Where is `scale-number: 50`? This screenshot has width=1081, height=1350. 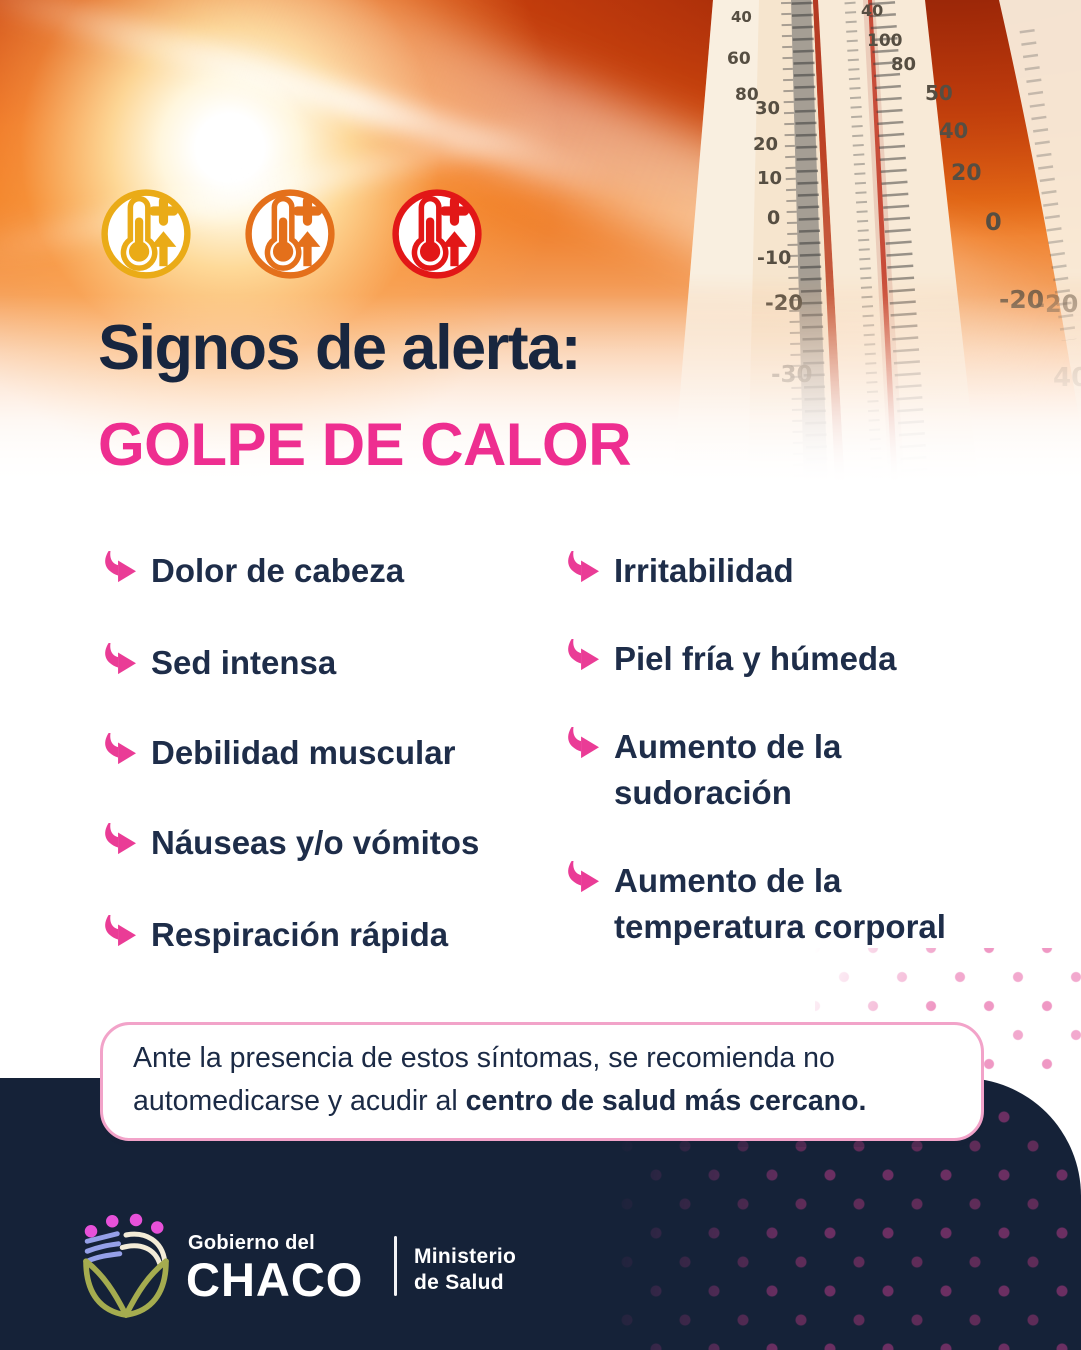 scale-number: 50 is located at coordinates (939, 93).